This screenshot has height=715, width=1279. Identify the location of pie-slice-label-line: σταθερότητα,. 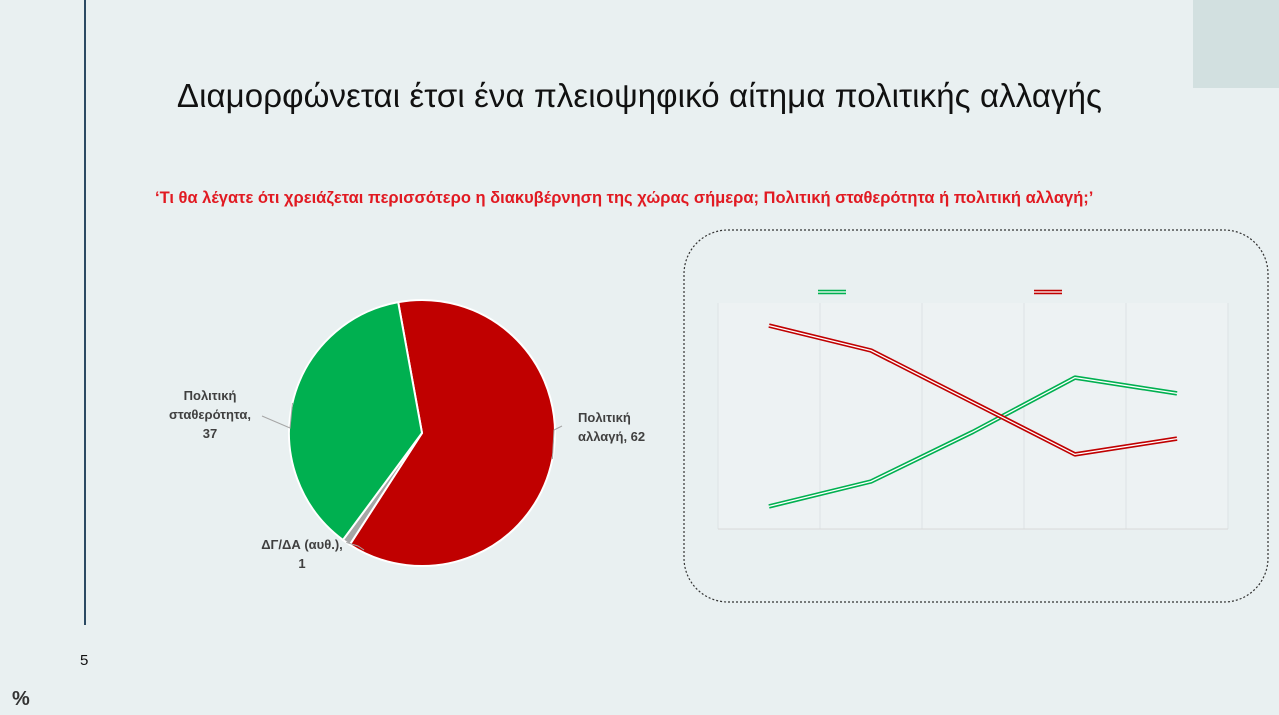
(210, 414).